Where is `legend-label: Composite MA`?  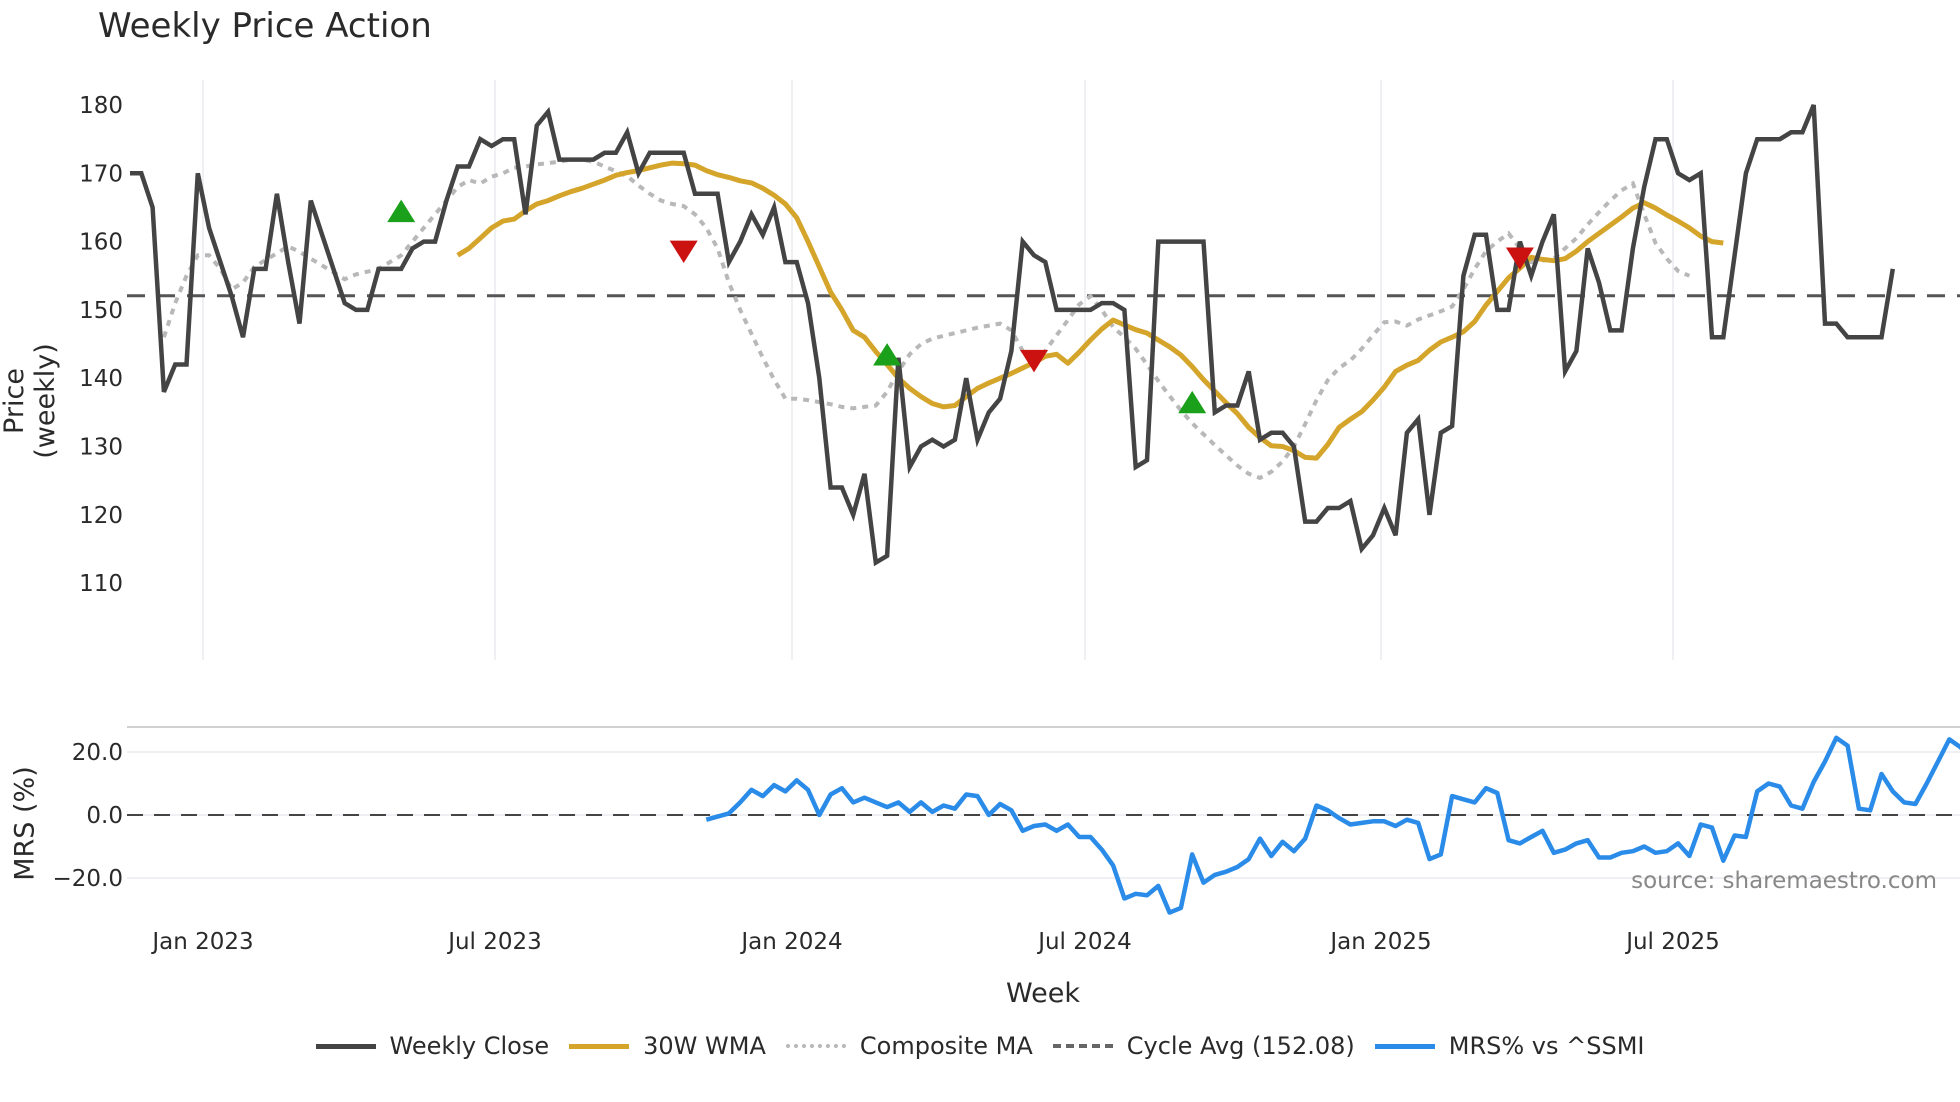 legend-label: Composite MA is located at coordinates (946, 1046).